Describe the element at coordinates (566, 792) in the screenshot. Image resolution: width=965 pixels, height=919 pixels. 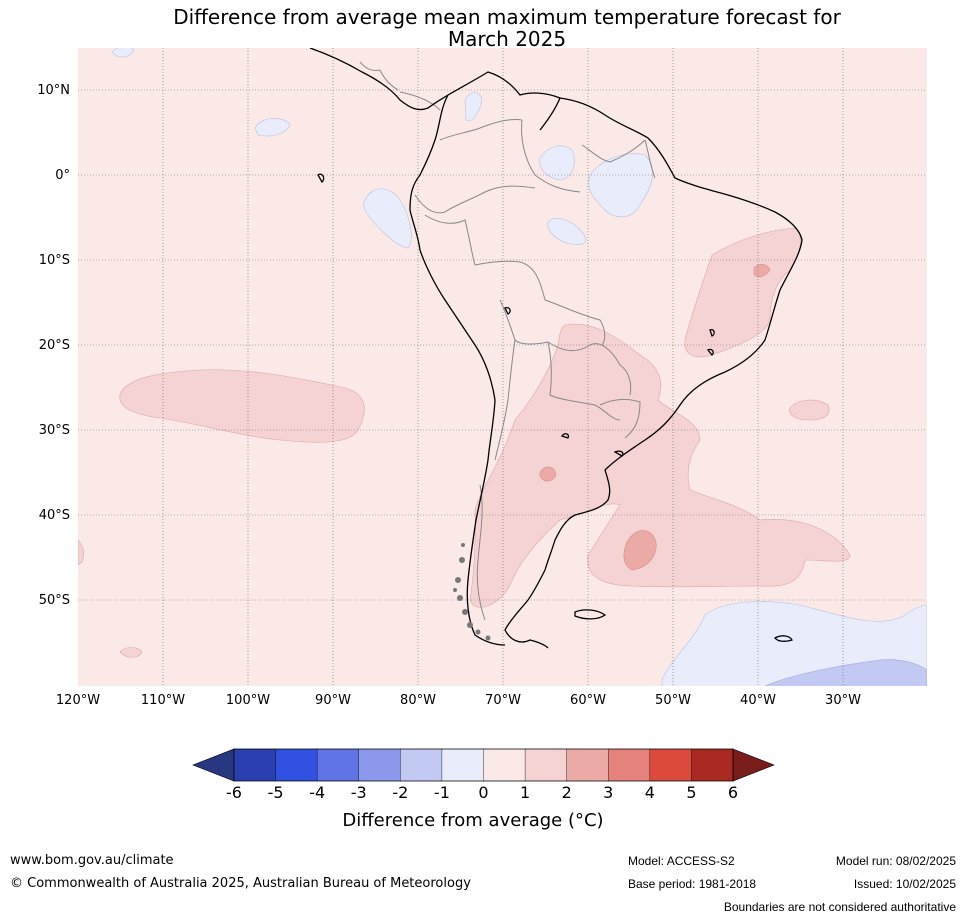
I see `colorbar-tick-label: 2` at that location.